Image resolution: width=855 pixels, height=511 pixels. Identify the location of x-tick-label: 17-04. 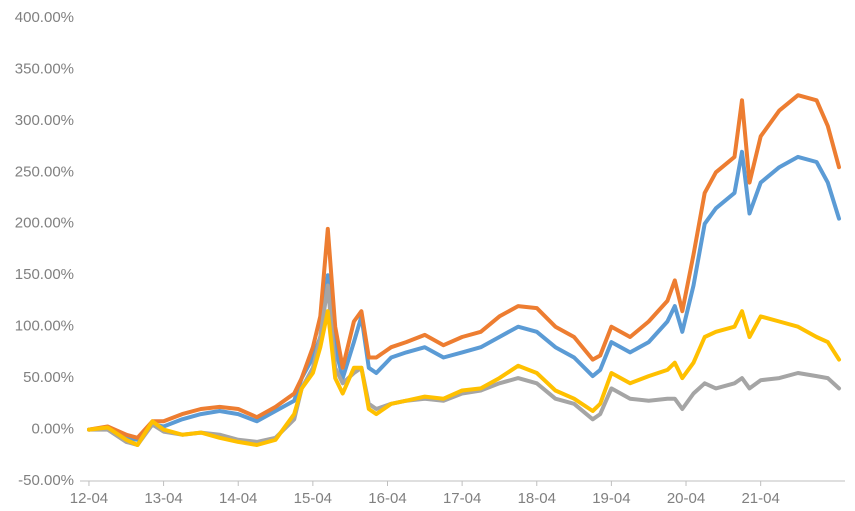
(462, 498).